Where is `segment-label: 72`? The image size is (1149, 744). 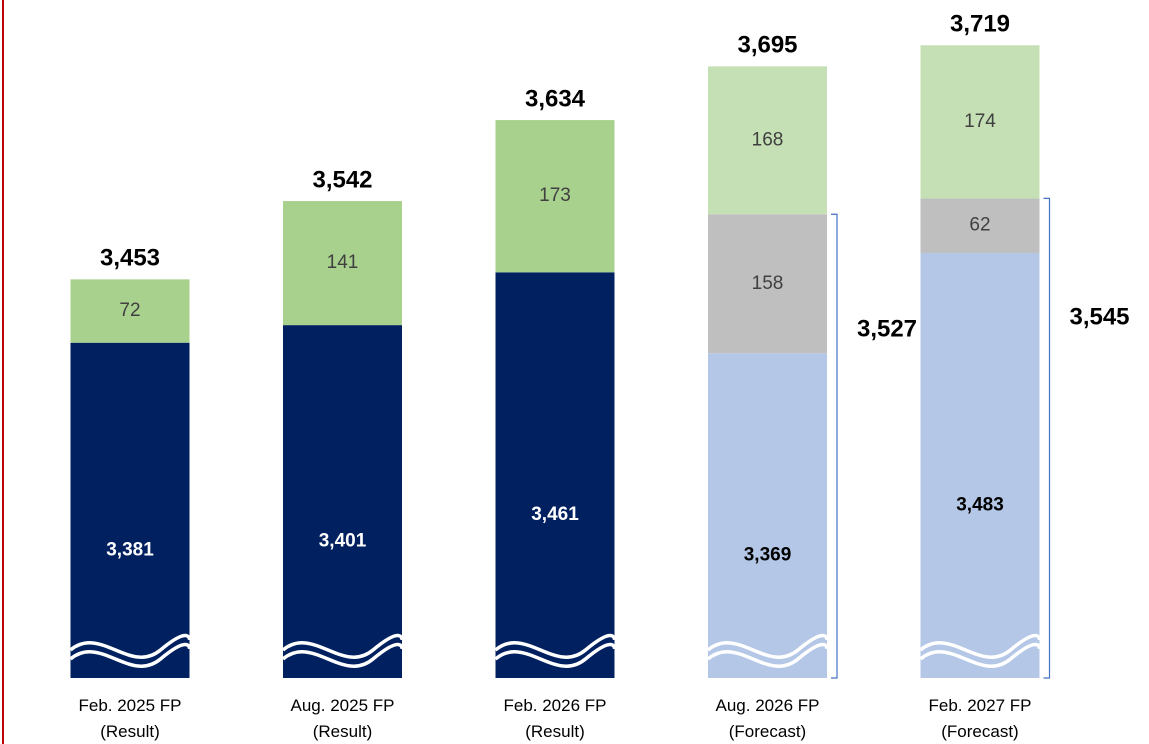 segment-label: 72 is located at coordinates (129, 310).